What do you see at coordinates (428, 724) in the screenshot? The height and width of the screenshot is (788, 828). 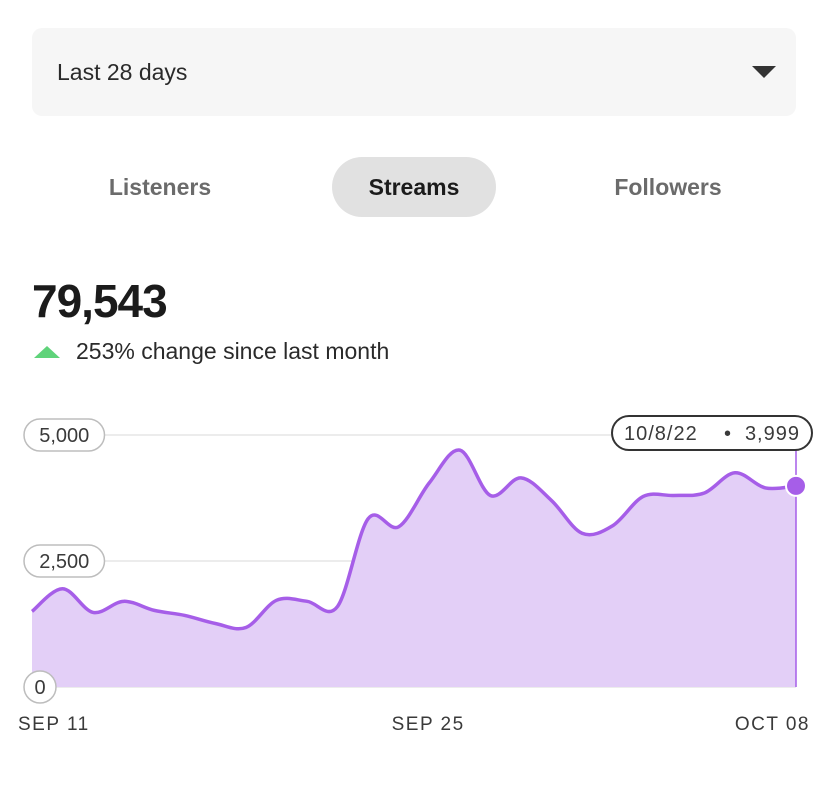 I see `x-tick-label: SEP 25` at bounding box center [428, 724].